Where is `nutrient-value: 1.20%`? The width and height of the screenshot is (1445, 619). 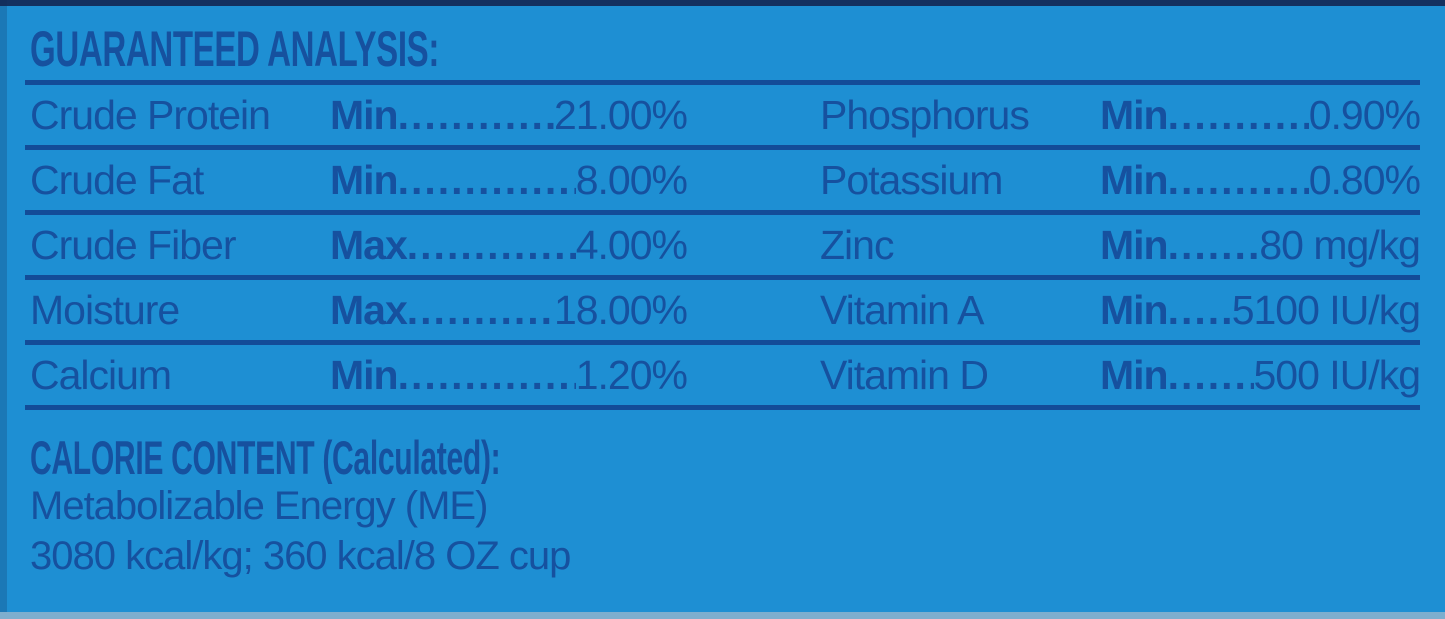
nutrient-value: 1.20% is located at coordinates (631, 375).